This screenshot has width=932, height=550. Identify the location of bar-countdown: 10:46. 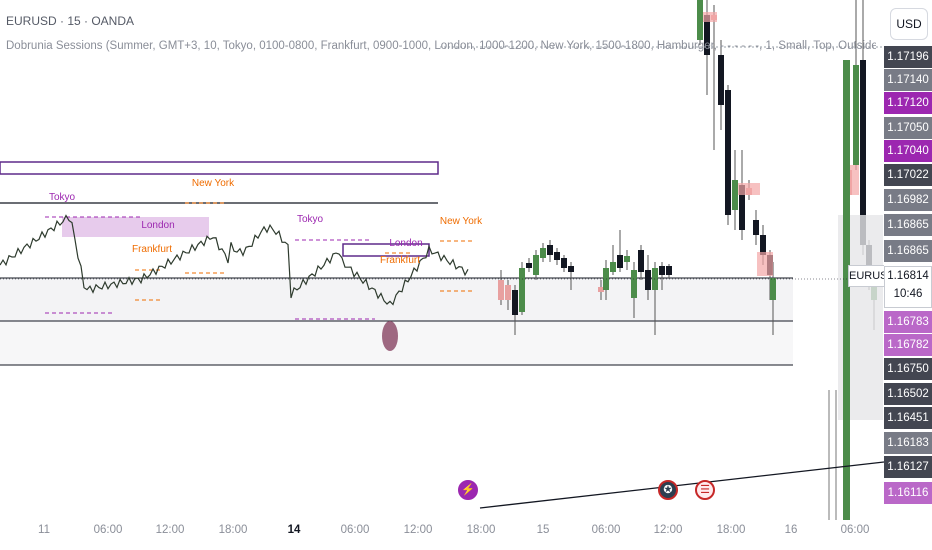
(908, 294).